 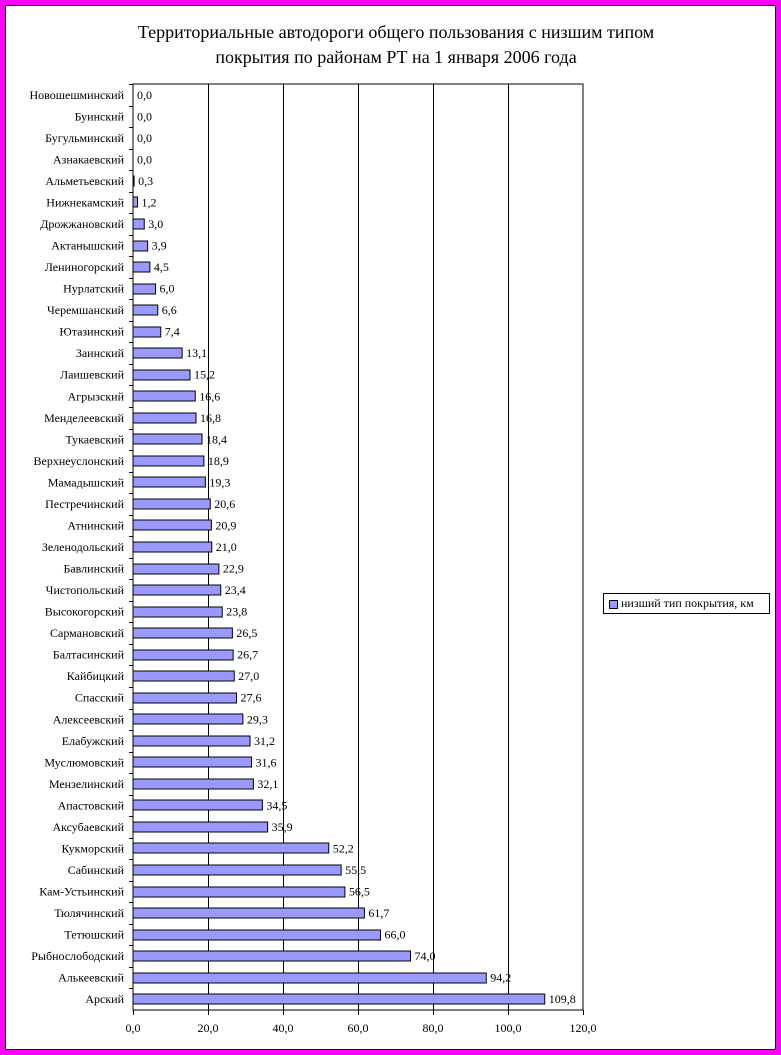 I want to click on x-tick-label: 40,0, so click(x=283, y=1028).